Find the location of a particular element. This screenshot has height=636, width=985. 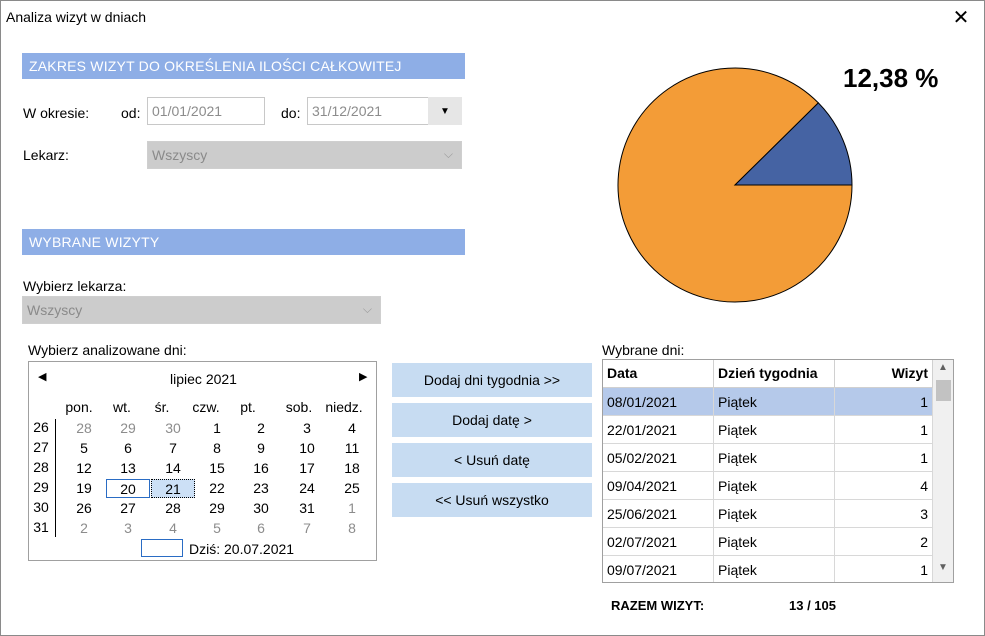

column-header: Dzień tygodnia is located at coordinates (774, 374).